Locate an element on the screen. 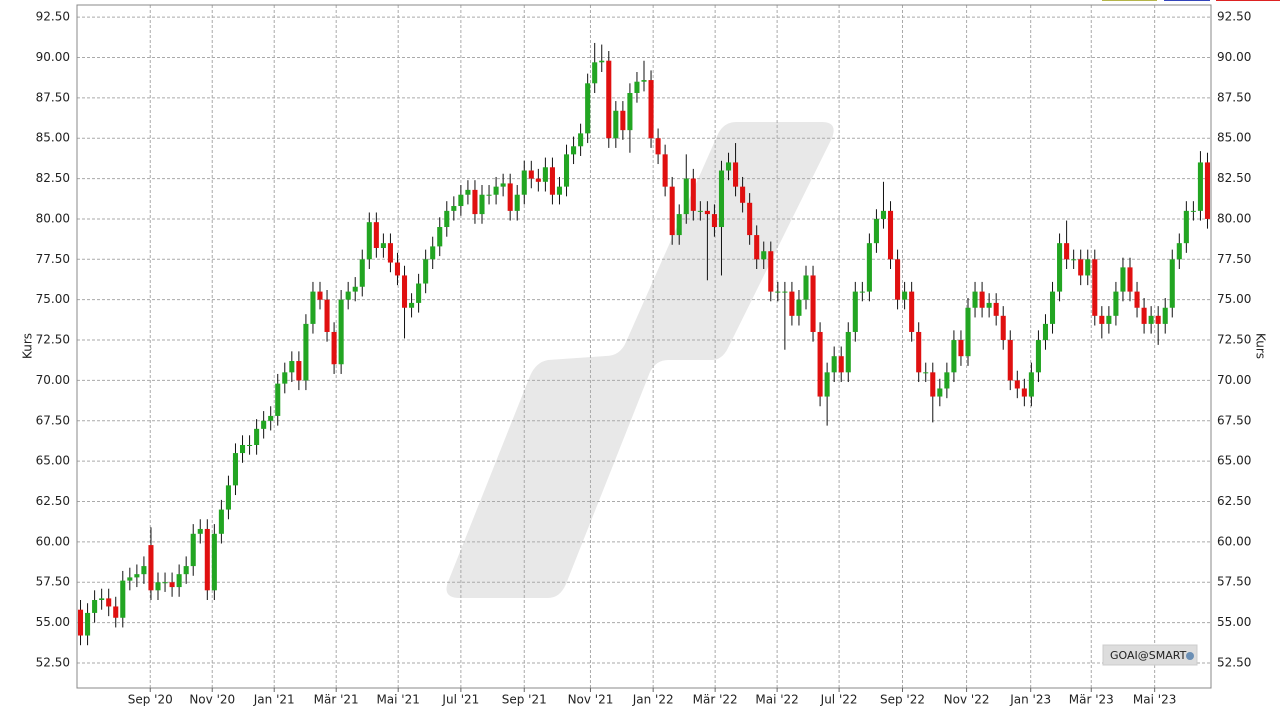 Image resolution: width=1280 pixels, height=720 pixels. x-tick-label: Mär '23 is located at coordinates (1091, 700).